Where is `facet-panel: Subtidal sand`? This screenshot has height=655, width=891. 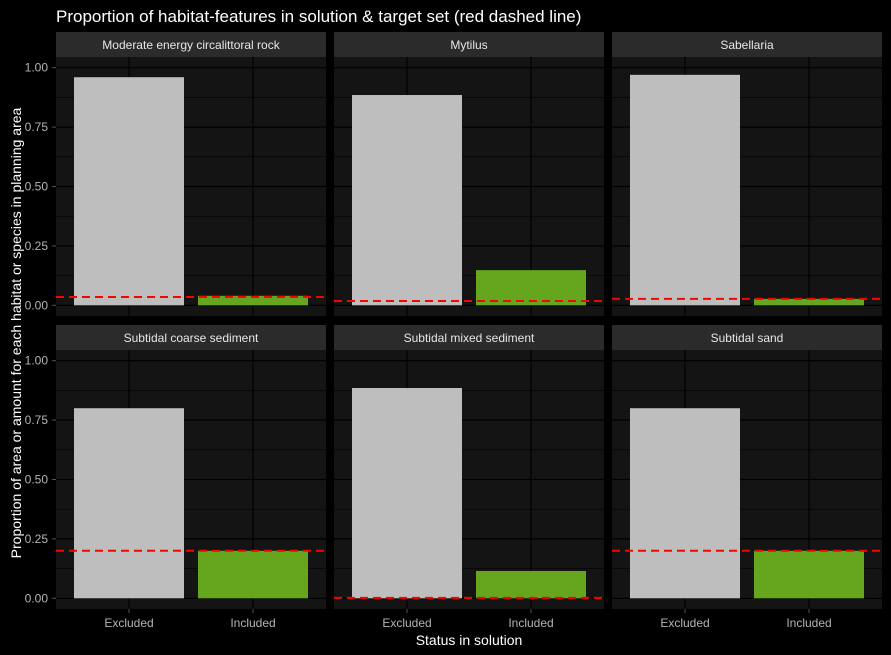
facet-panel: Subtidal sand is located at coordinates (747, 467).